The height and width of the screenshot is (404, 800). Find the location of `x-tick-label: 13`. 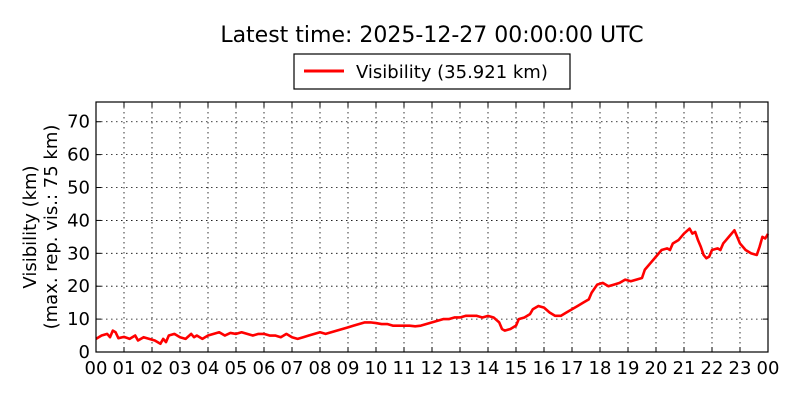

x-tick-label: 13 is located at coordinates (460, 368).